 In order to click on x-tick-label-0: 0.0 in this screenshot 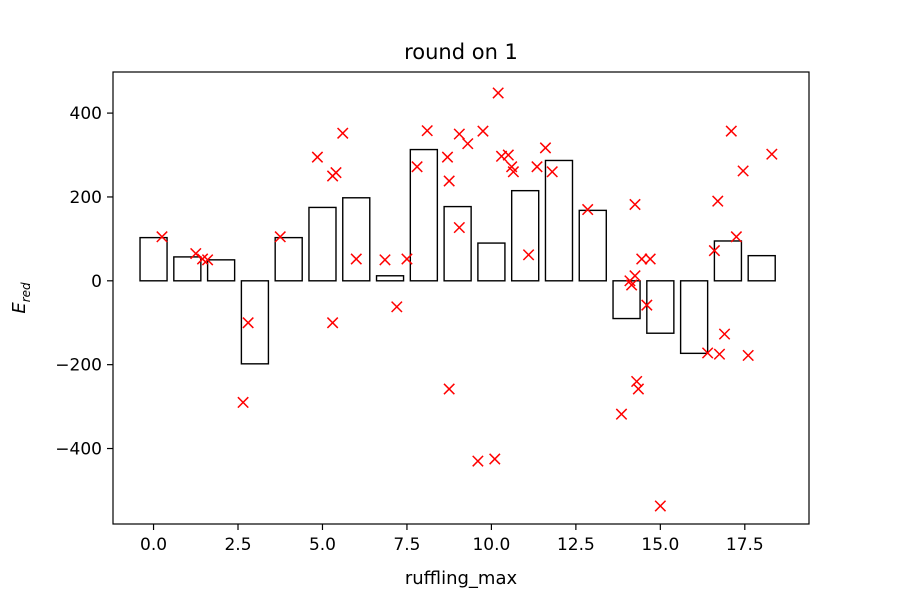, I will do `click(153, 545)`.